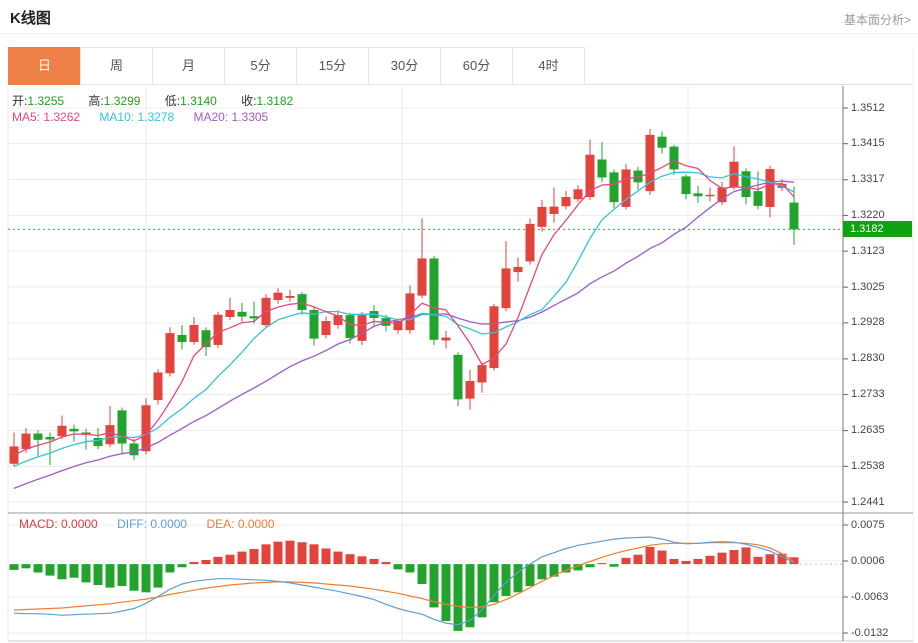 The height and width of the screenshot is (643, 918). Describe the element at coordinates (332, 66) in the screenshot. I see `tab-15分: 15分` at that location.